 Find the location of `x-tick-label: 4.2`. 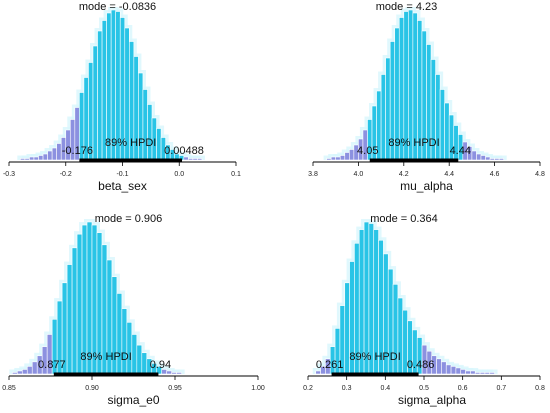

x-tick-label: 4.2 is located at coordinates (404, 174).